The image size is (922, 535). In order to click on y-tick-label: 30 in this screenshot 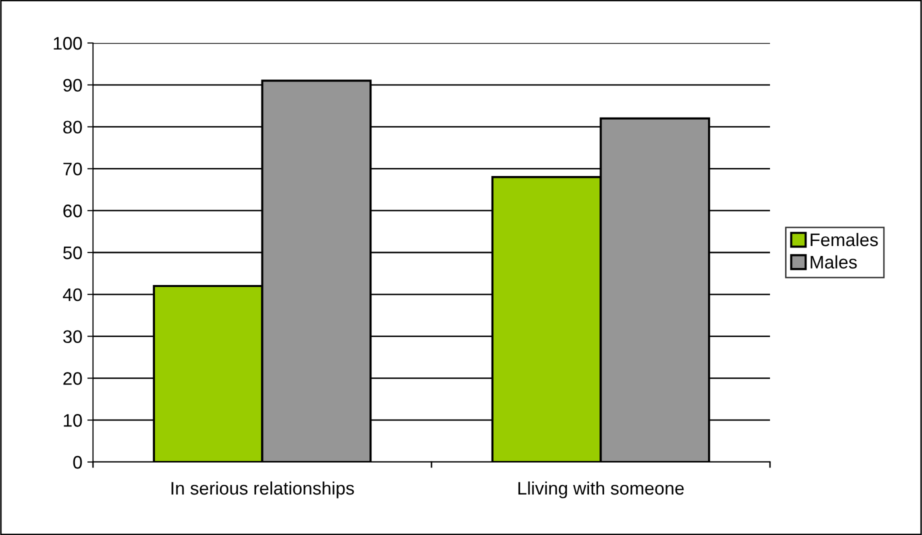, I will do `click(72, 337)`.